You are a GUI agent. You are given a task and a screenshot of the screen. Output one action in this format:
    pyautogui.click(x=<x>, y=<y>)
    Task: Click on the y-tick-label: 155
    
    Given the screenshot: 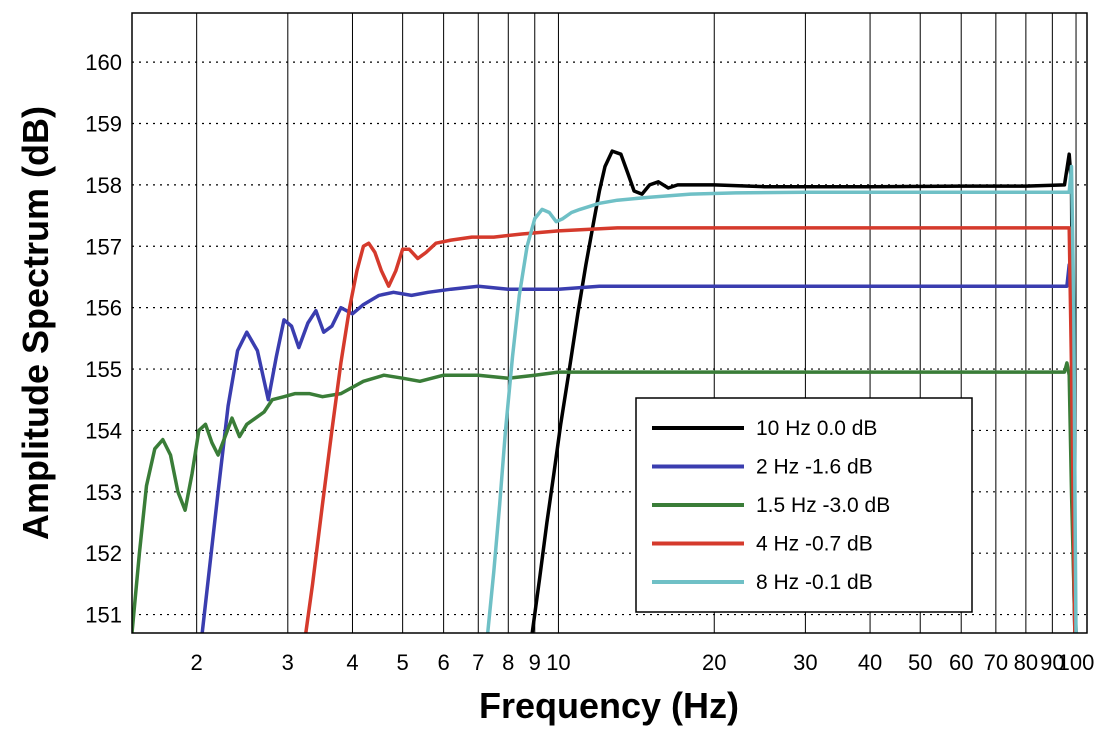 What is the action you would take?
    pyautogui.click(x=103, y=369)
    